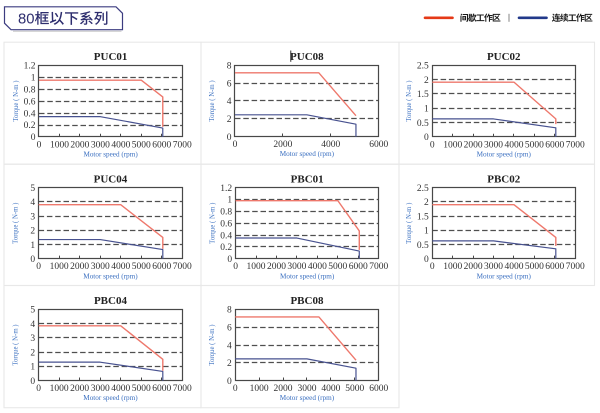  I want to click on svg-text: PUC02, so click(504, 57).